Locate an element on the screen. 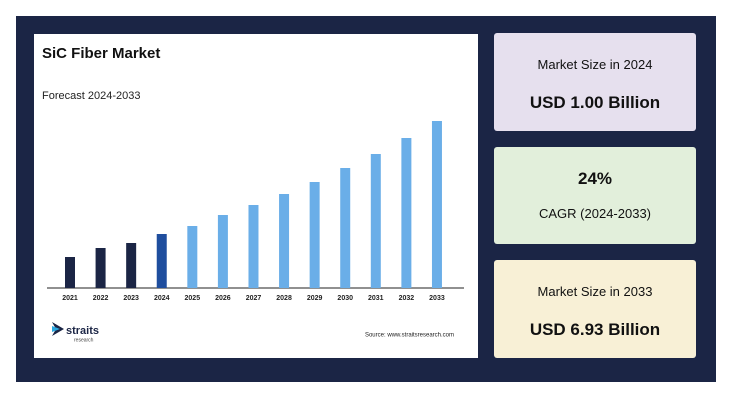 The image size is (733, 401). x-tick-label: 2024 is located at coordinates (162, 298).